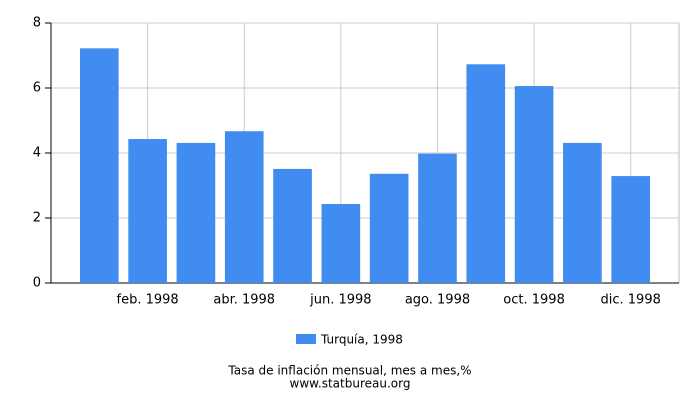 This screenshot has width=700, height=400. Describe the element at coordinates (37, 88) in the screenshot. I see `y-tick-label: 6` at that location.